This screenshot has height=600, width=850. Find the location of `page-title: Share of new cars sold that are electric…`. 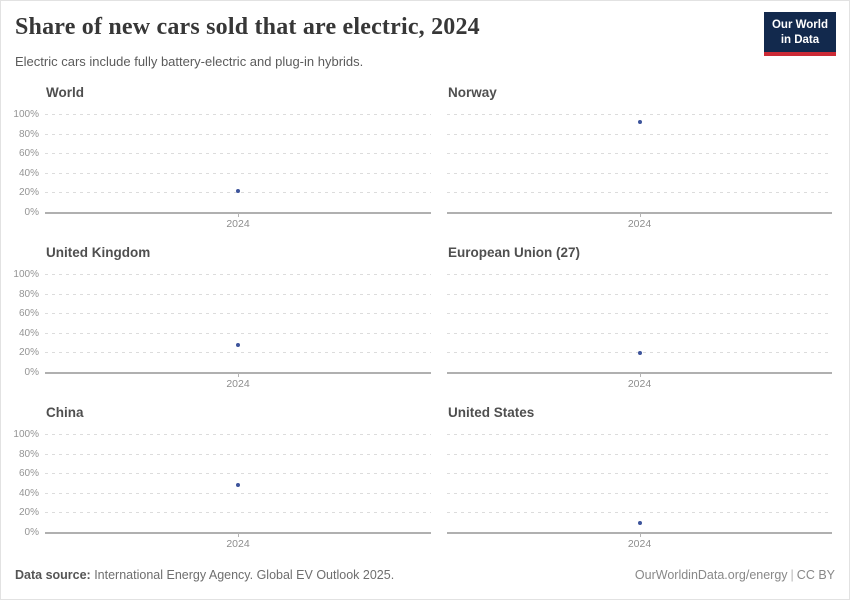

page-title: Share of new cars sold that are electric… is located at coordinates (247, 27).